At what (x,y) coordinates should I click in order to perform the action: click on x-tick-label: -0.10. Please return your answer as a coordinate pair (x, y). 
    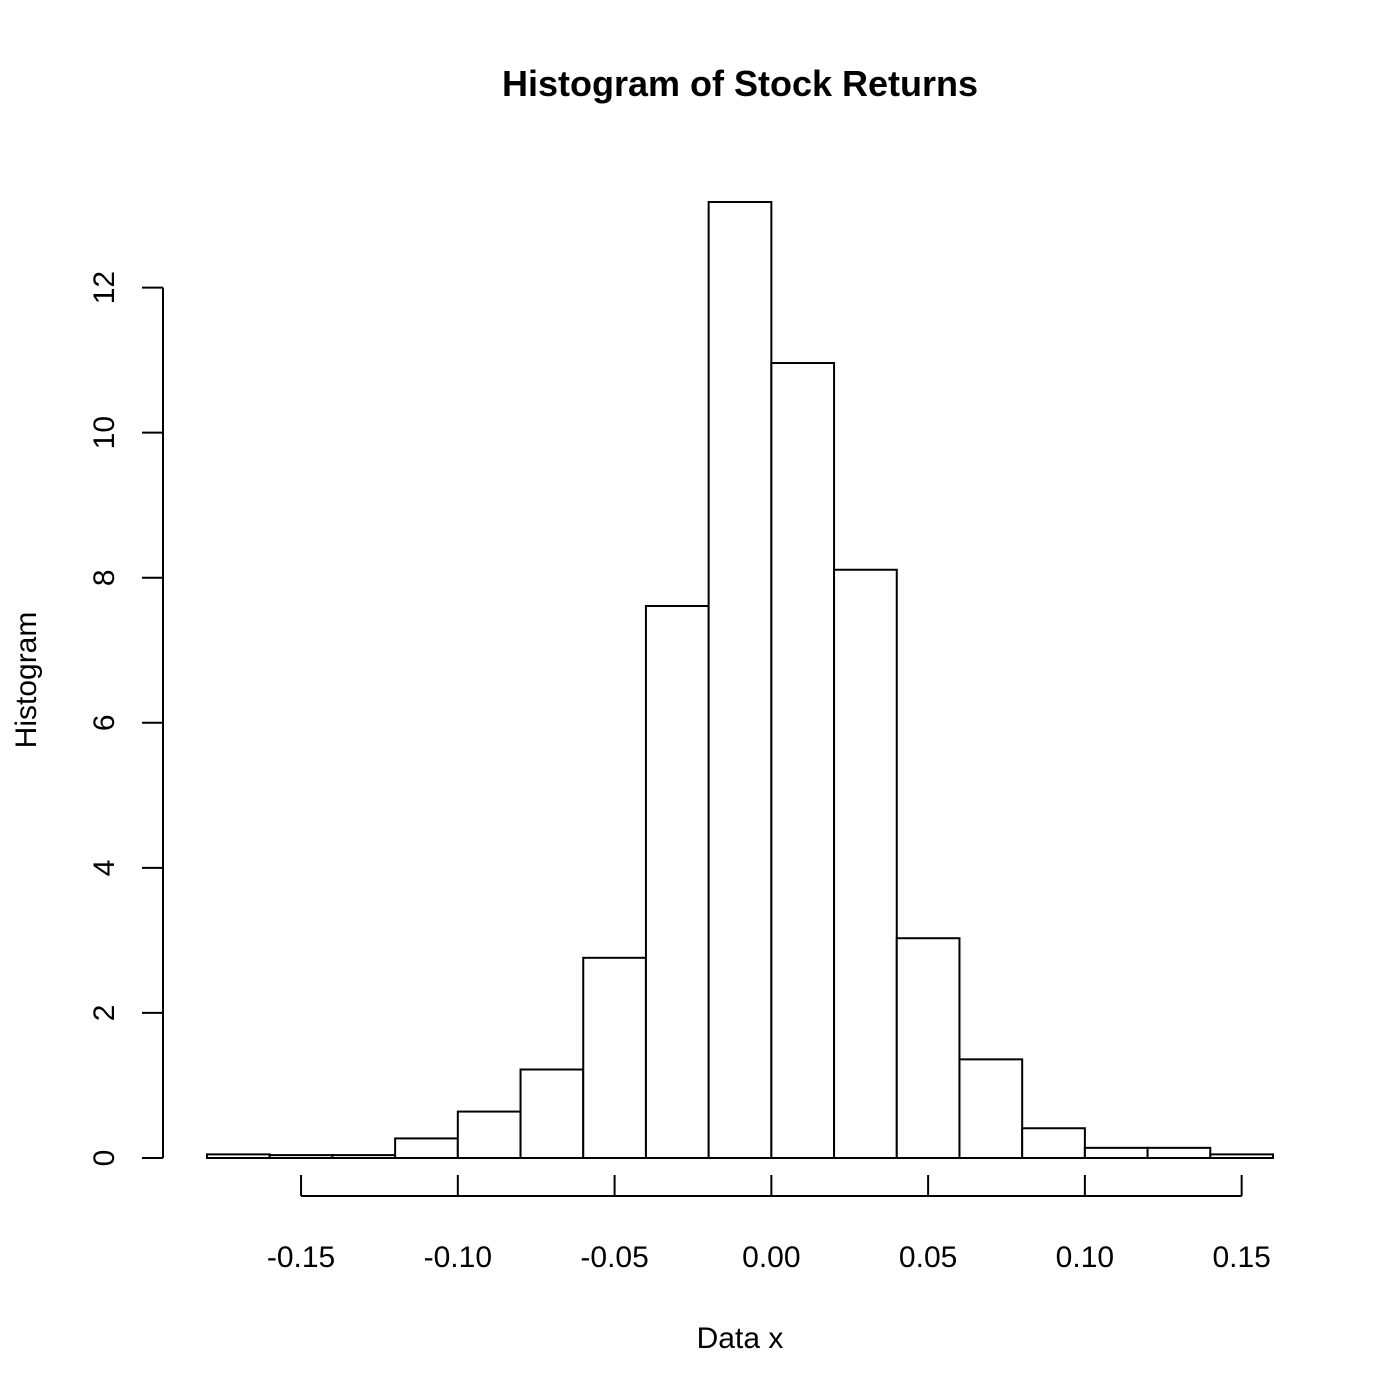
    Looking at the image, I should click on (458, 1257).